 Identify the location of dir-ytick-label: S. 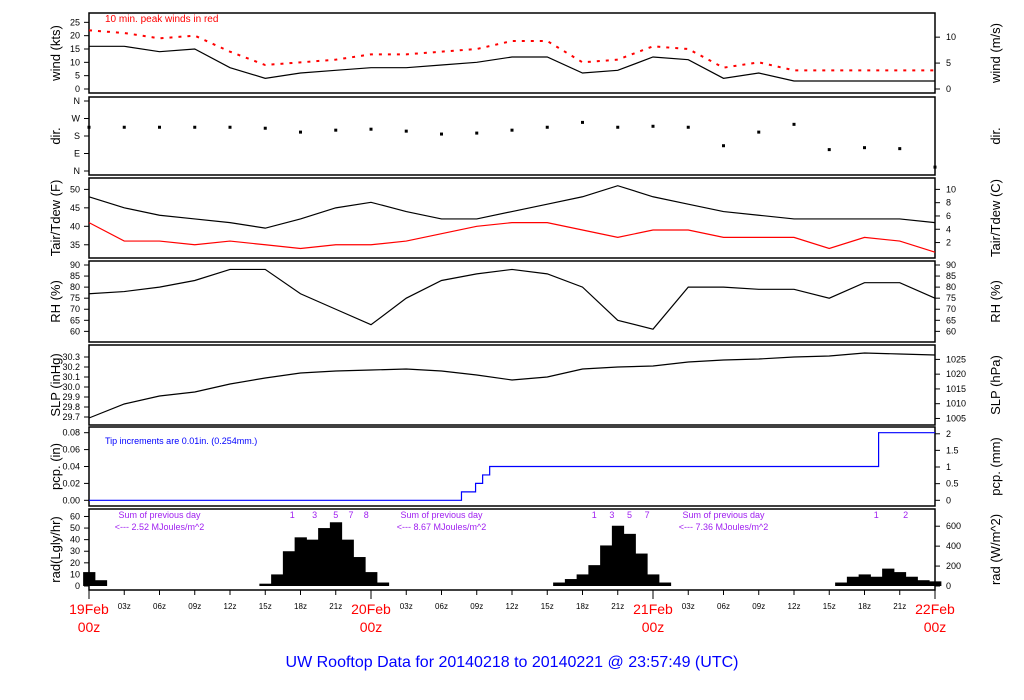
(77, 136).